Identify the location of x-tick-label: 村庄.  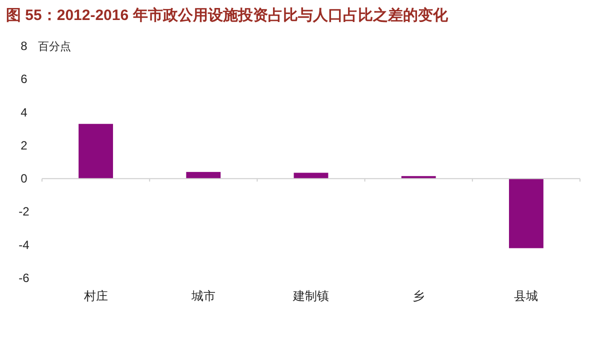
(95, 296).